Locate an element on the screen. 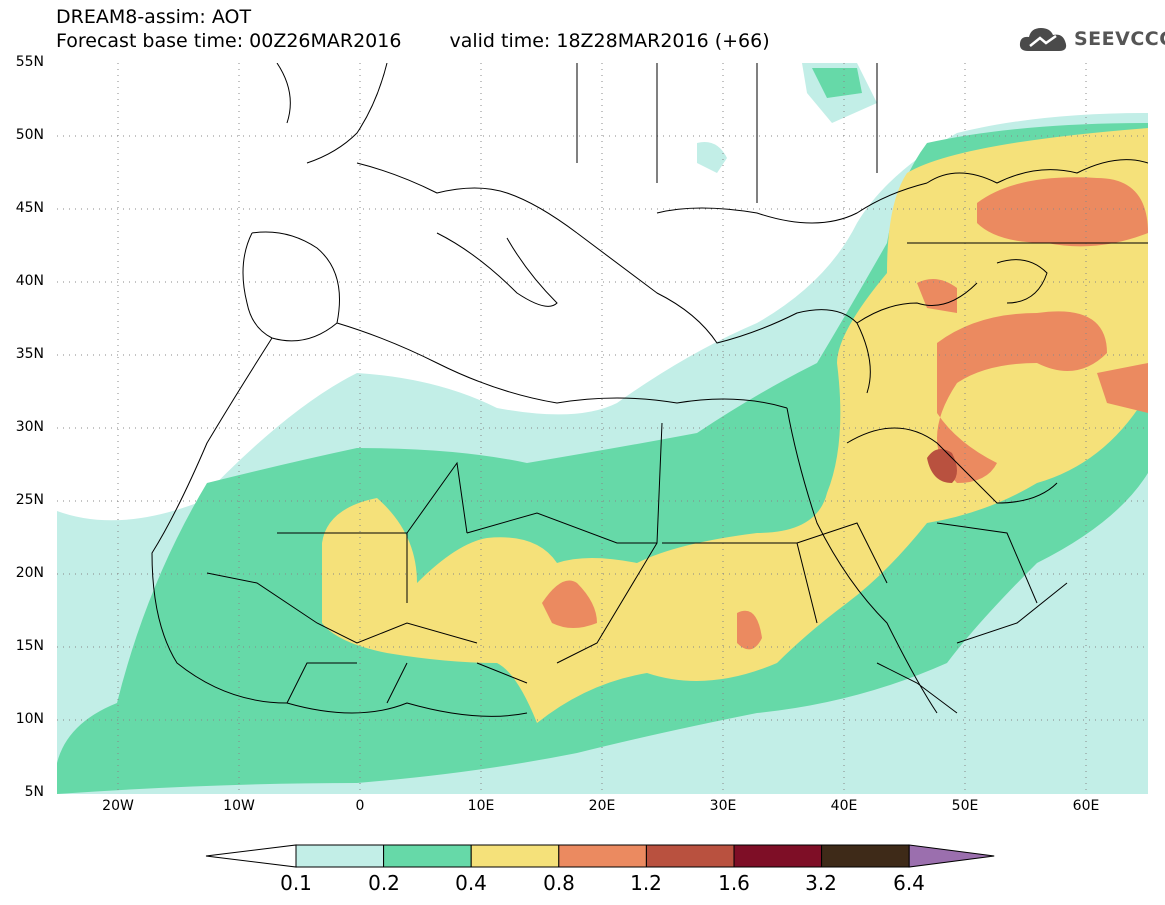 This screenshot has width=1165, height=905. lat-label: 35N is located at coordinates (29, 354).